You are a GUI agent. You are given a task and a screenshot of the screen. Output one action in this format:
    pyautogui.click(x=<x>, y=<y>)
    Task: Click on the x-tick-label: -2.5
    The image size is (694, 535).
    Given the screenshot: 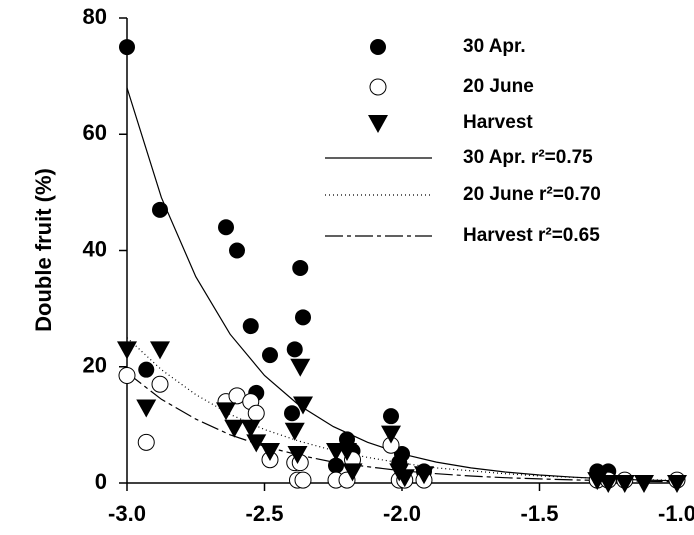 What is the action you would take?
    pyautogui.click(x=265, y=513)
    